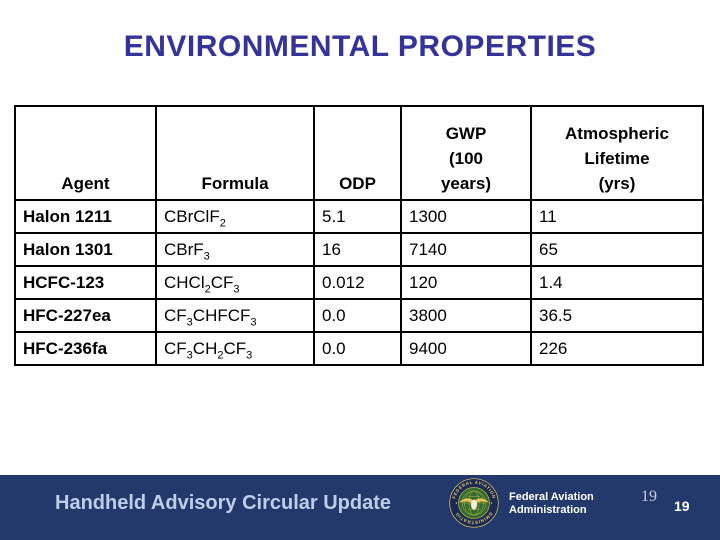 Image resolution: width=720 pixels, height=540 pixels. What do you see at coordinates (85, 348) in the screenshot?
I see `agent-cell: HFC-236fa` at bounding box center [85, 348].